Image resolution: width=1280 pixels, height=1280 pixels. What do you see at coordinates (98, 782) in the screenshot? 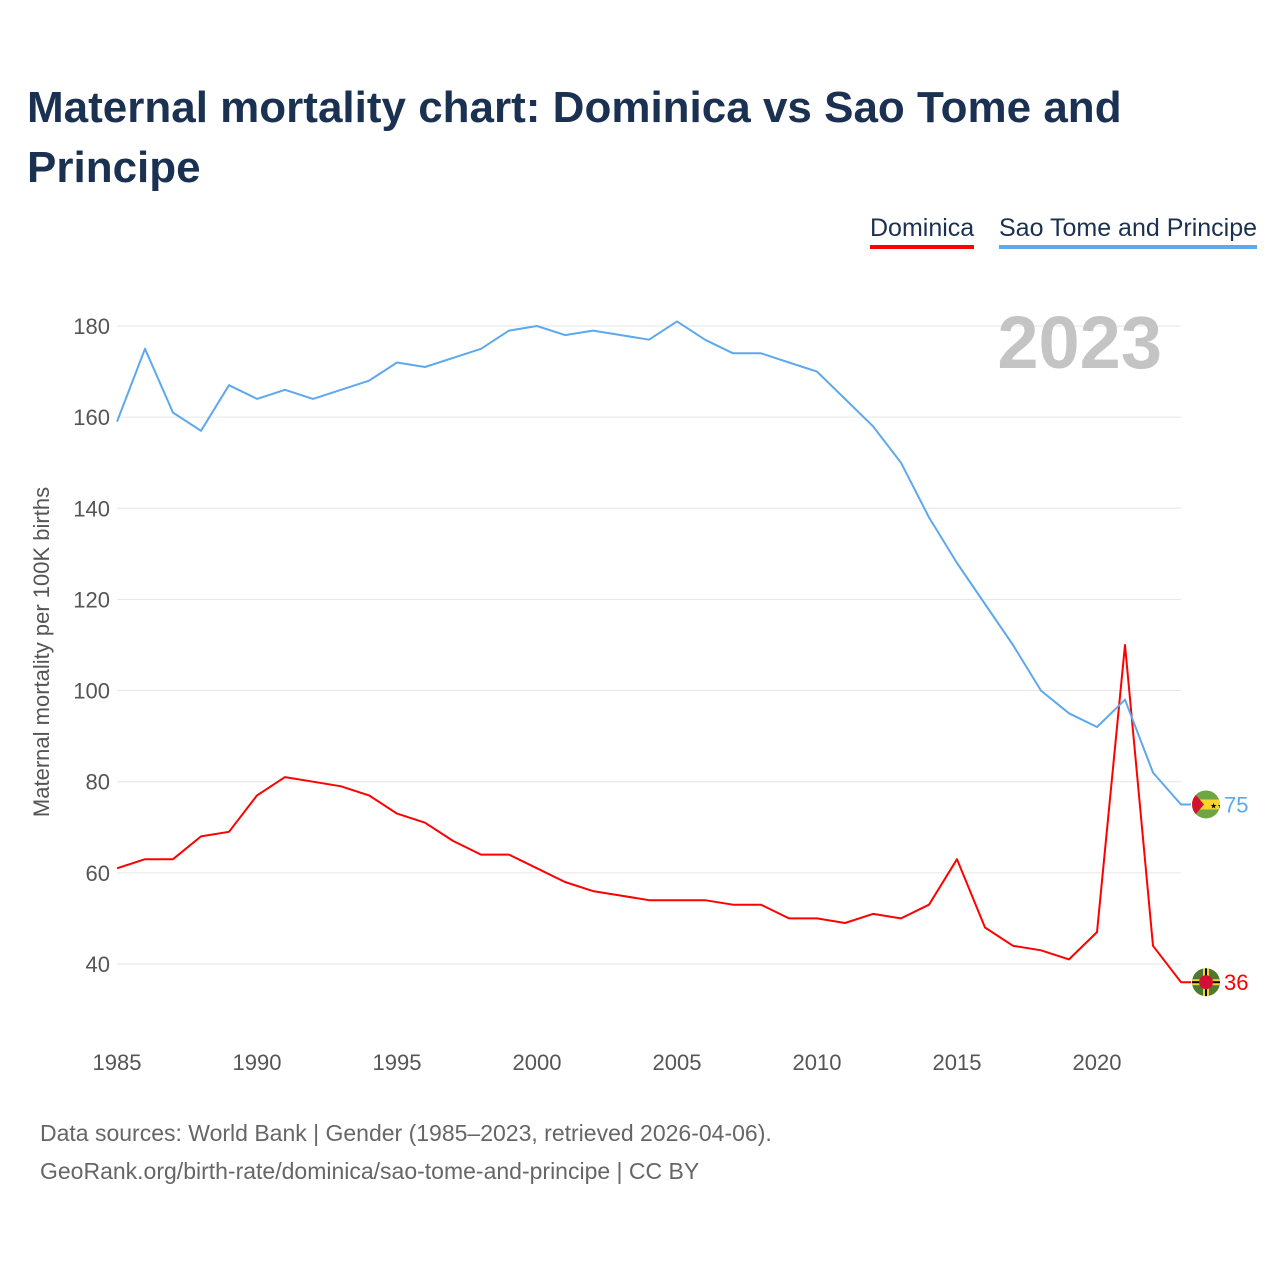
I see `y-tick-label: 80` at bounding box center [98, 782].